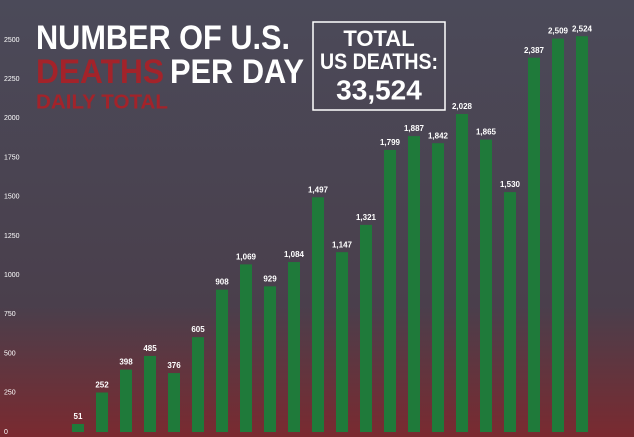 The width and height of the screenshot is (634, 437). What do you see at coordinates (12, 157) in the screenshot?
I see `y-tick-label: 1750` at bounding box center [12, 157].